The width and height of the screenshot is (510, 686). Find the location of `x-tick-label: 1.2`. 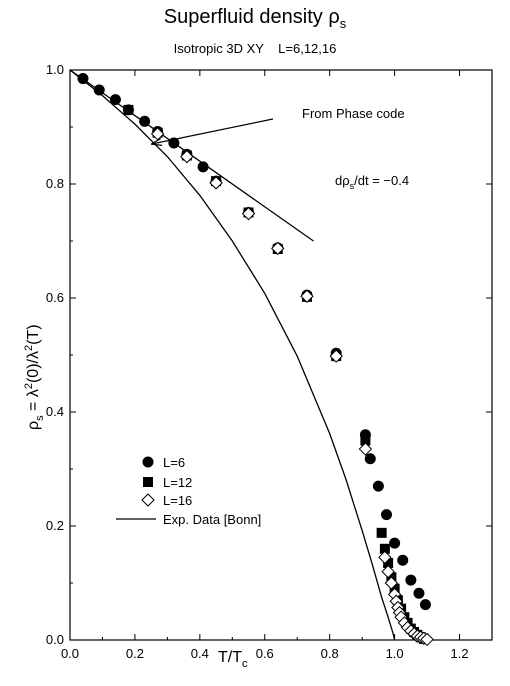

x-tick-label: 1.2 is located at coordinates (459, 653).